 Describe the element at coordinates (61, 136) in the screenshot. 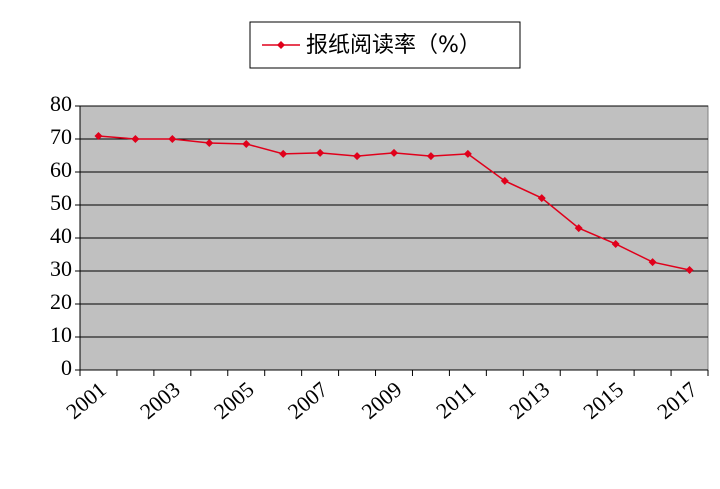

I see `y-tick-label: 70` at that location.